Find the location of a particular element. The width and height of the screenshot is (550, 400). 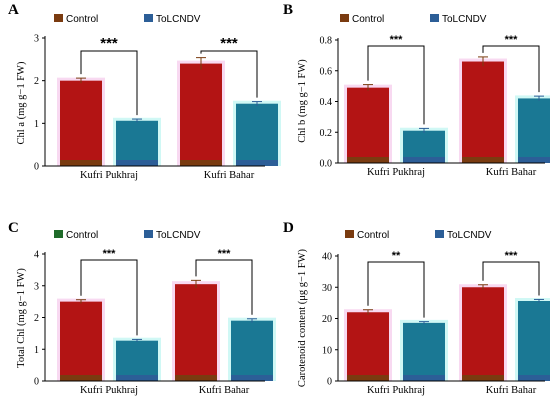

panel-letter: C is located at coordinates (13, 228).